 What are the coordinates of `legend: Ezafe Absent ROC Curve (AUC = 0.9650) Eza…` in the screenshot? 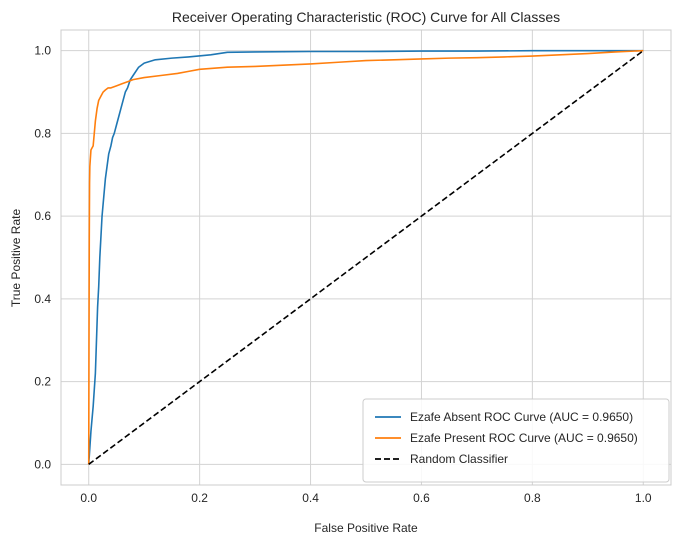 It's located at (516, 440).